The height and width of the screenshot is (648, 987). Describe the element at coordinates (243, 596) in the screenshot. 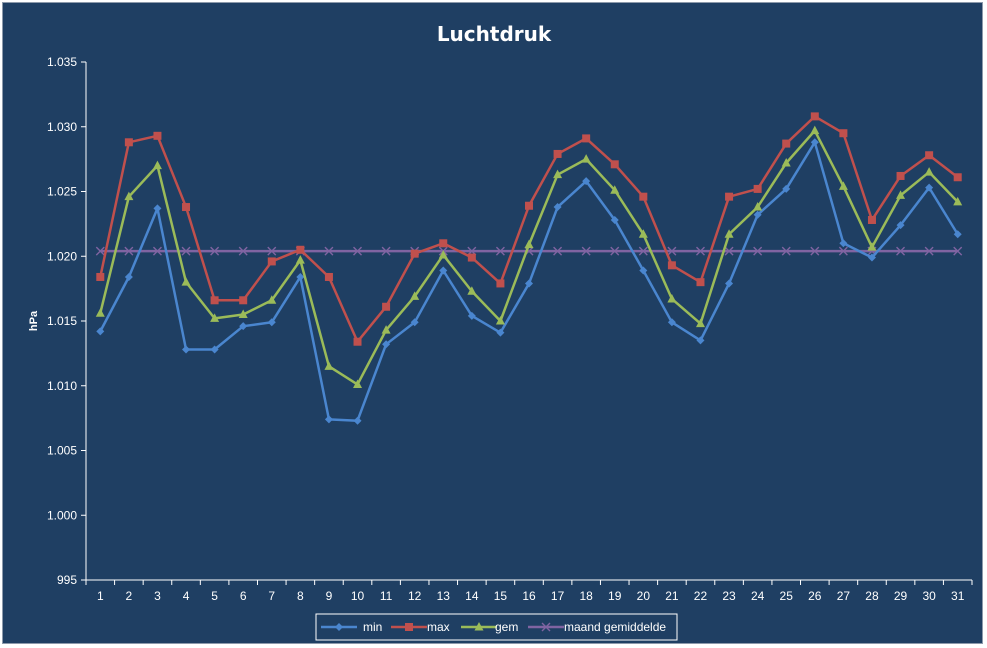

I see `x-tick-label: 6` at that location.